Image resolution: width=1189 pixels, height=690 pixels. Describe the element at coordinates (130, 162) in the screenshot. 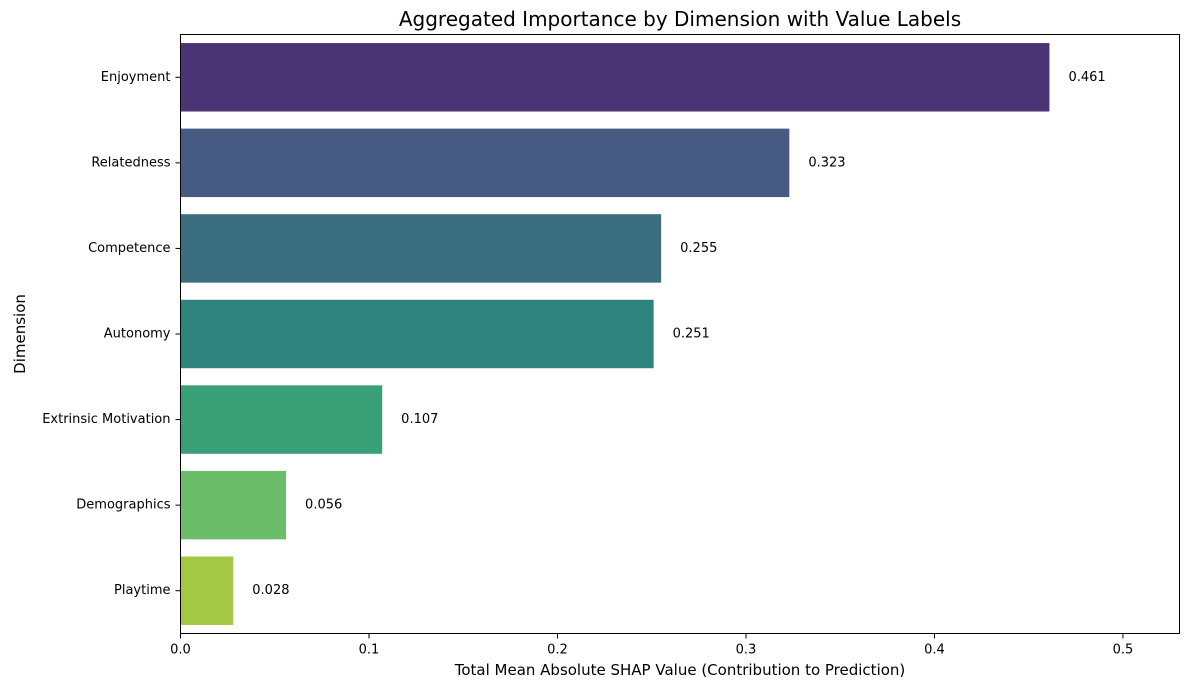

I see `y-tick-label: Relatedness` at that location.